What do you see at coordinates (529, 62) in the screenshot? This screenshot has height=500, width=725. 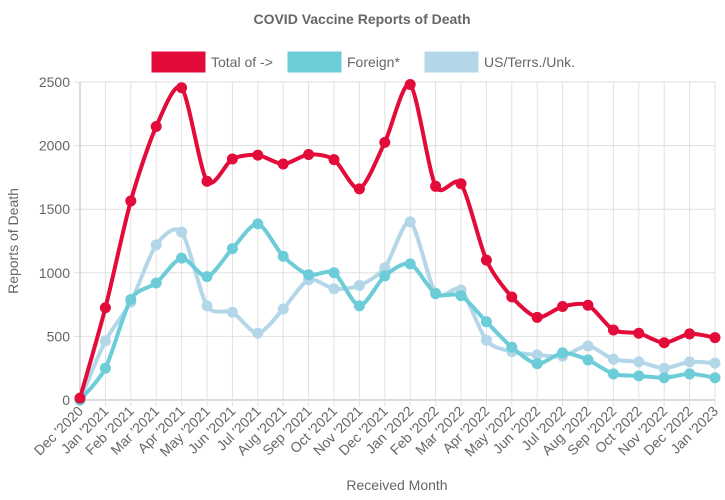 I see `legend-label: US/Terrs./Unk.` at bounding box center [529, 62].